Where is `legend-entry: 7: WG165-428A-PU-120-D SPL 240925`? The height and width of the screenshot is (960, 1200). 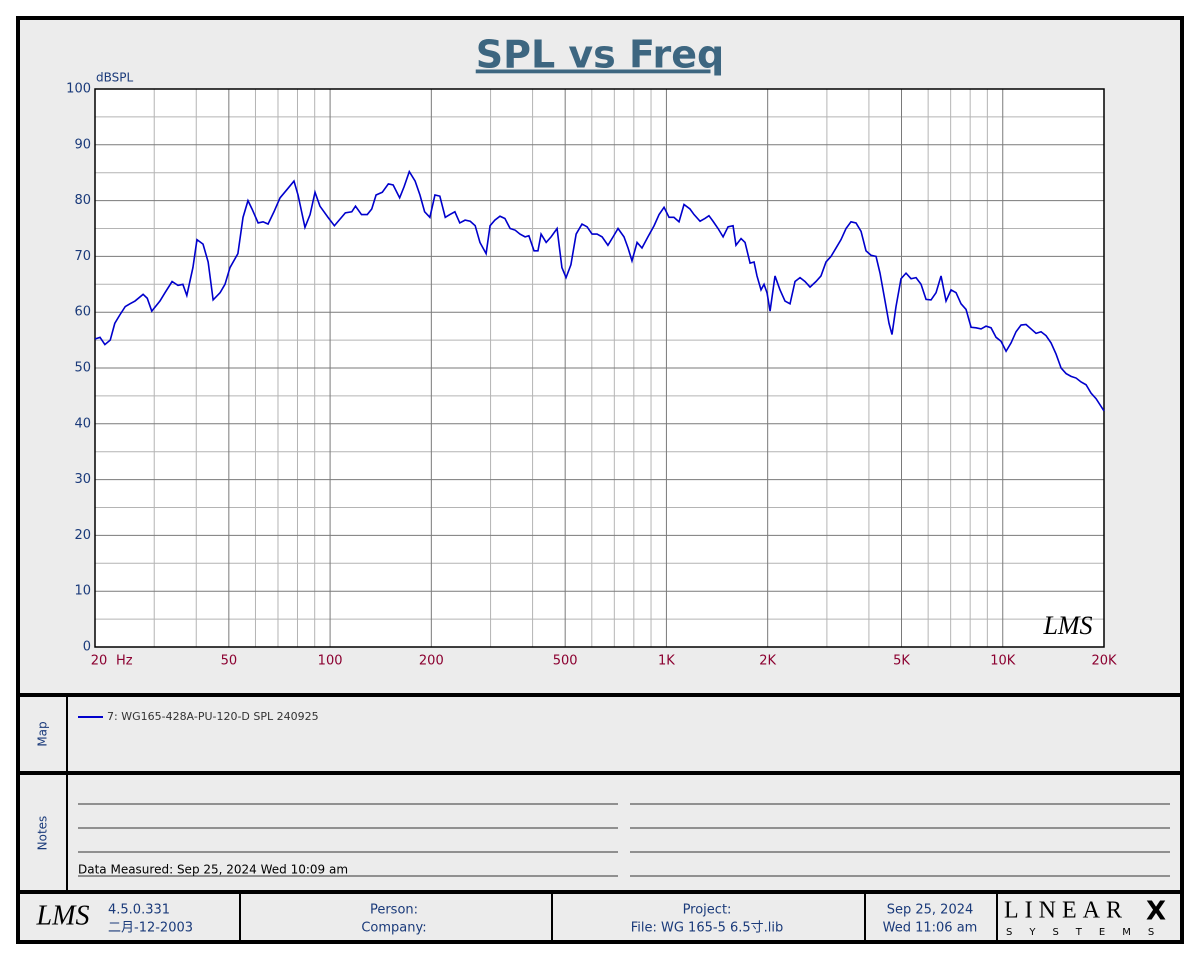
legend-entry: 7: WG165-428A-PU-120-D SPL 240925 is located at coordinates (213, 716).